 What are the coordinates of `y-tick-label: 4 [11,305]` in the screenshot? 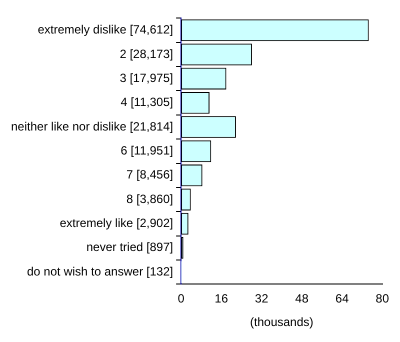 It's located at (147, 102).